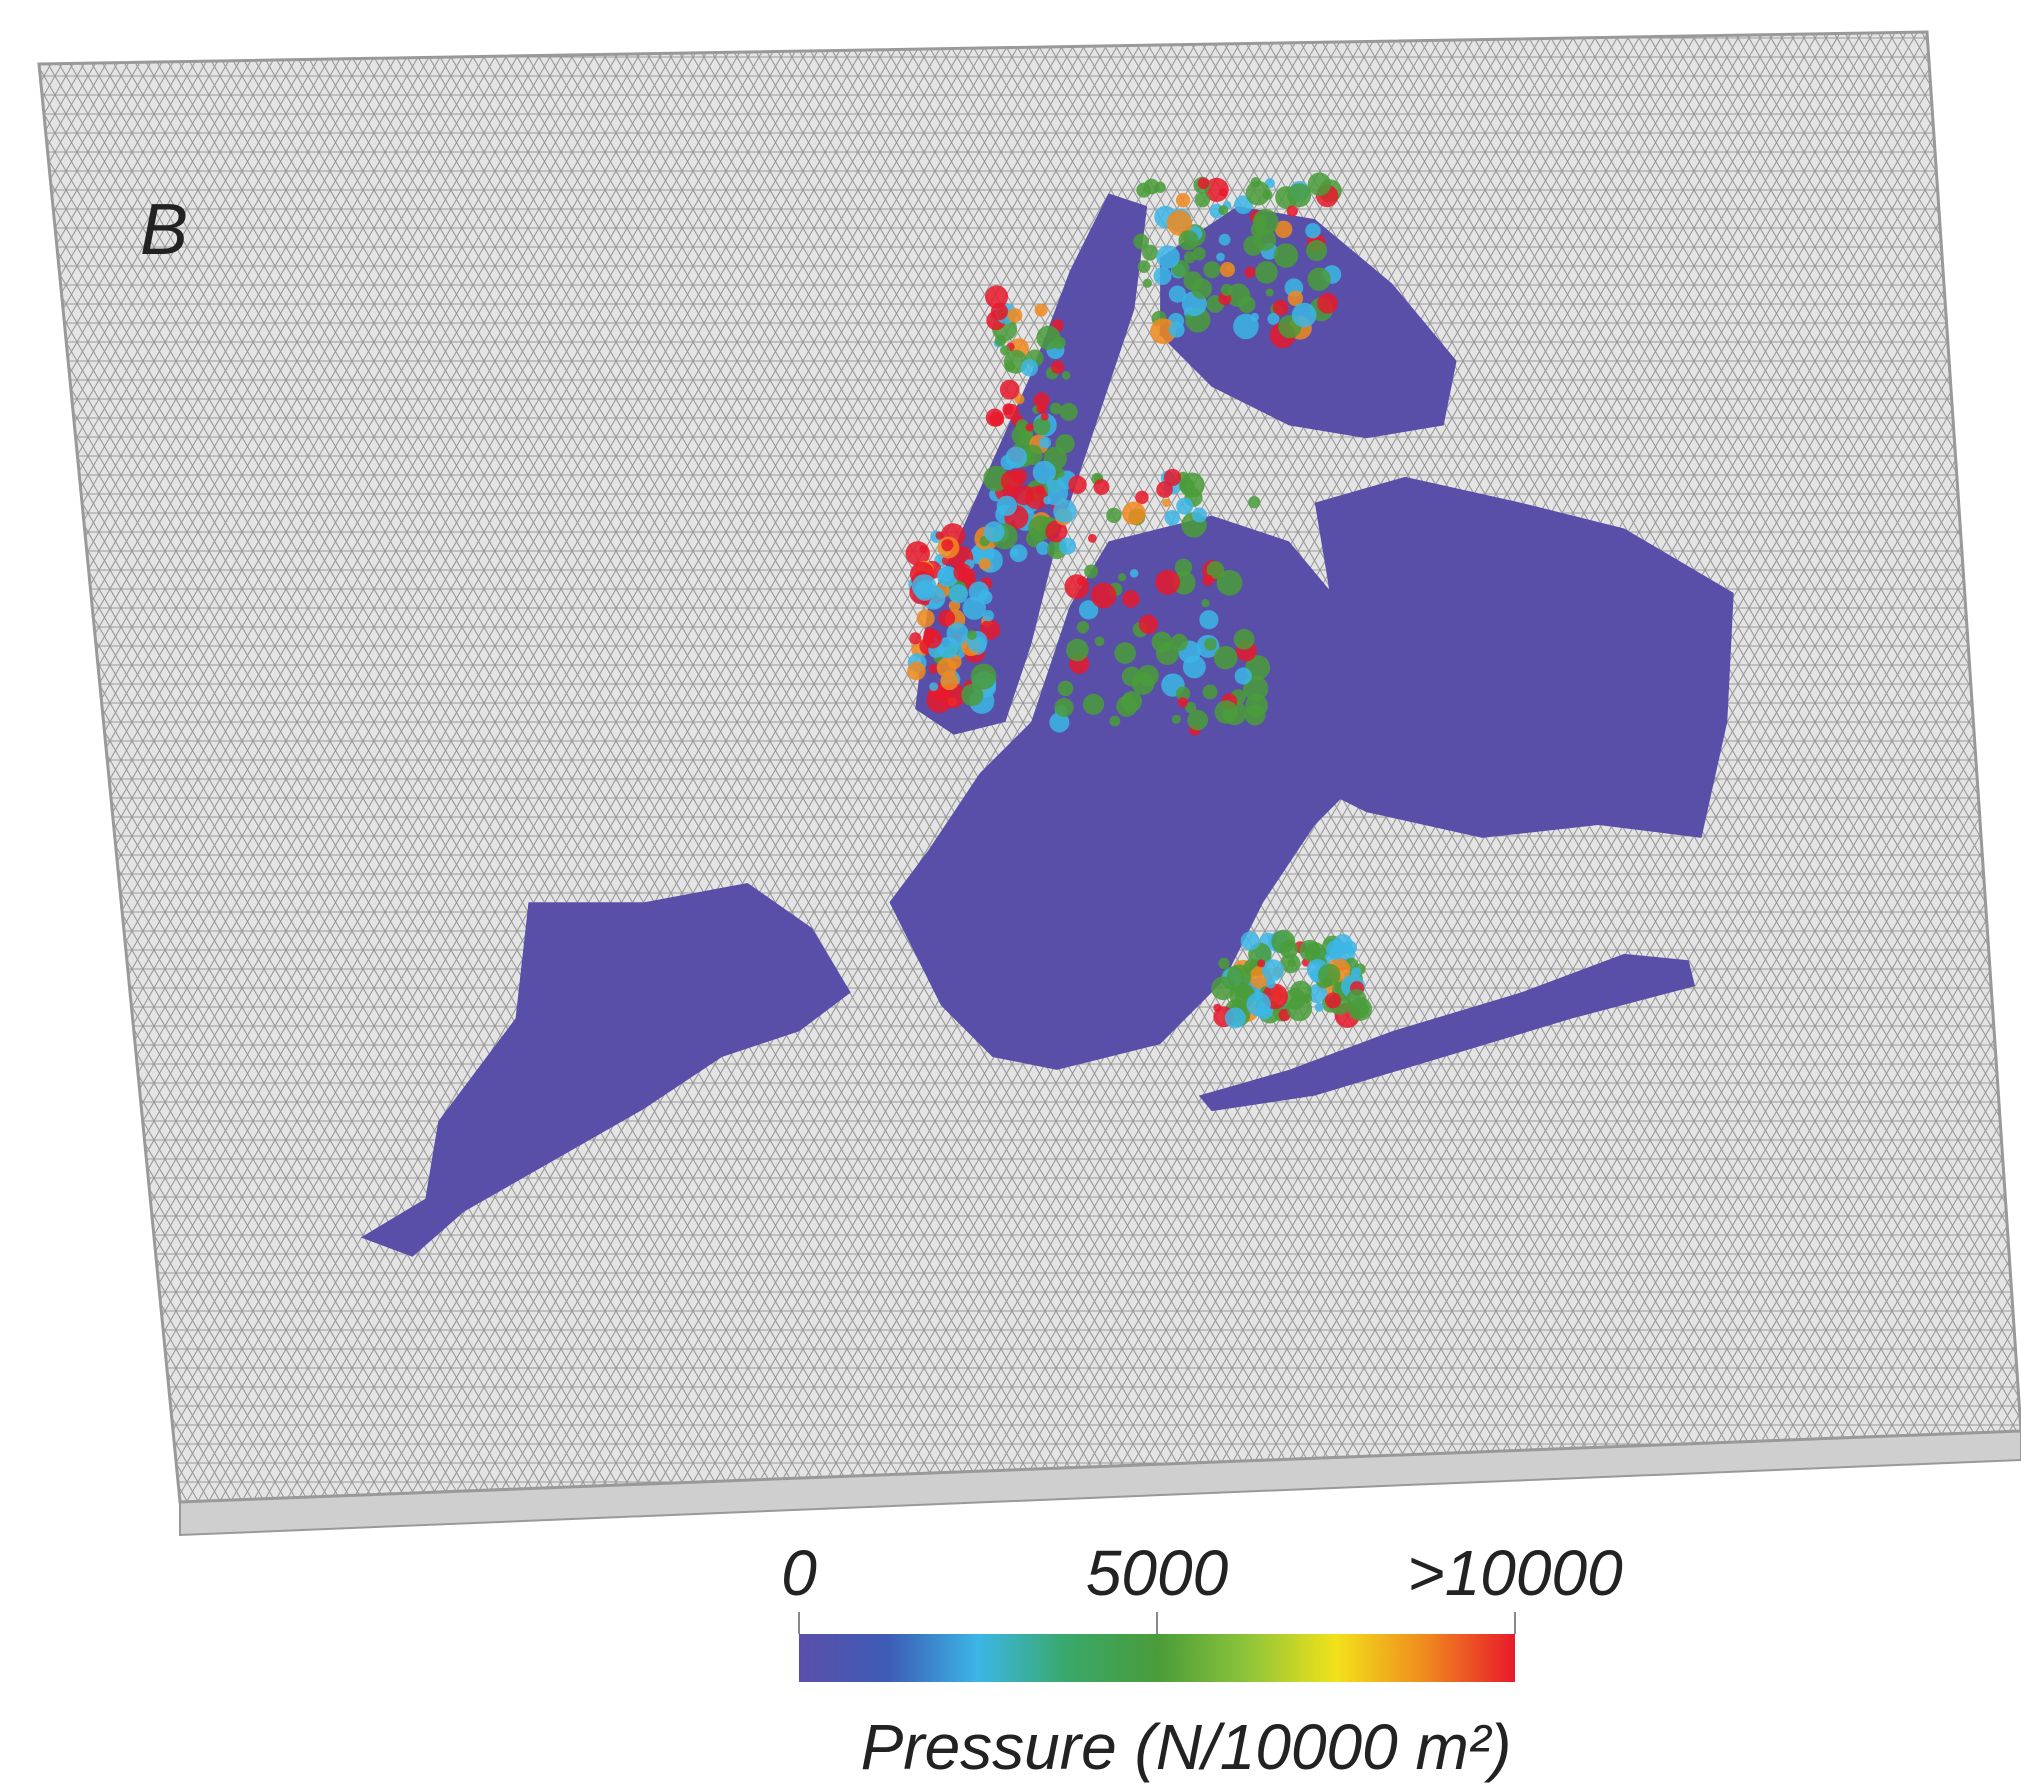  I want to click on colorbar-label: Pressure (N/10000 m²), so click(1186, 1747).